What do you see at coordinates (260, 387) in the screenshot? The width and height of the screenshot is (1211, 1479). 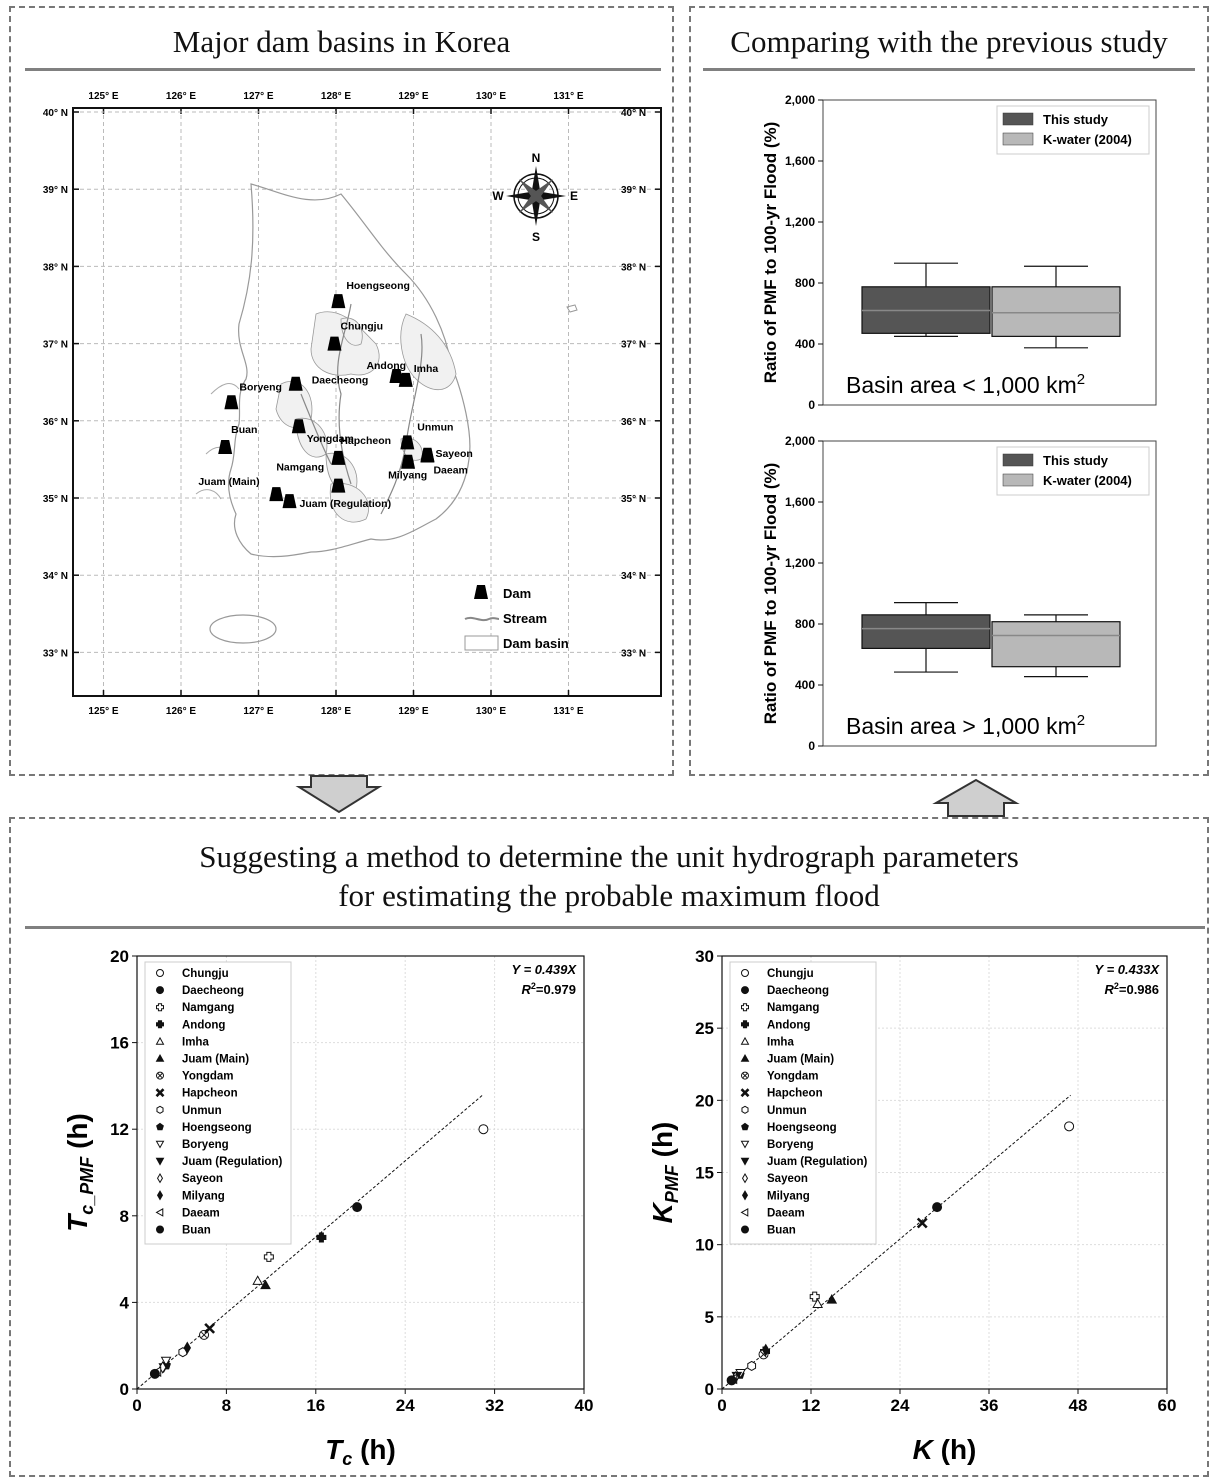 I see `dam-label: Boryeng` at bounding box center [260, 387].